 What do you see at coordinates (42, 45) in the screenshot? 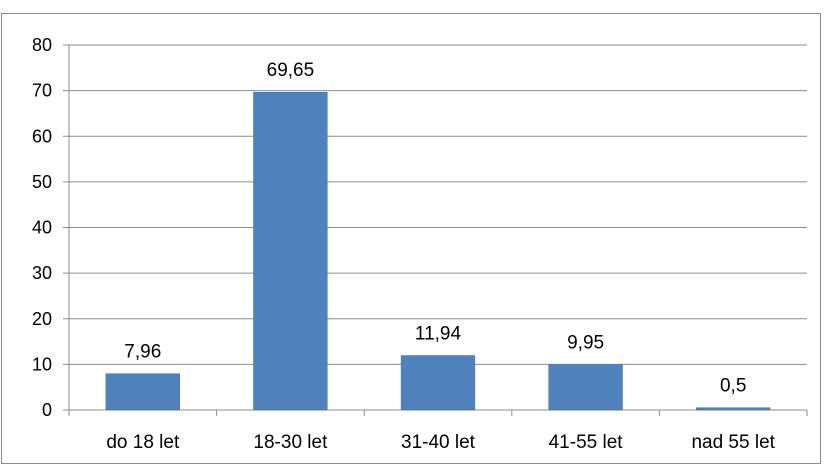
I see `y-tick-label: 80` at bounding box center [42, 45].